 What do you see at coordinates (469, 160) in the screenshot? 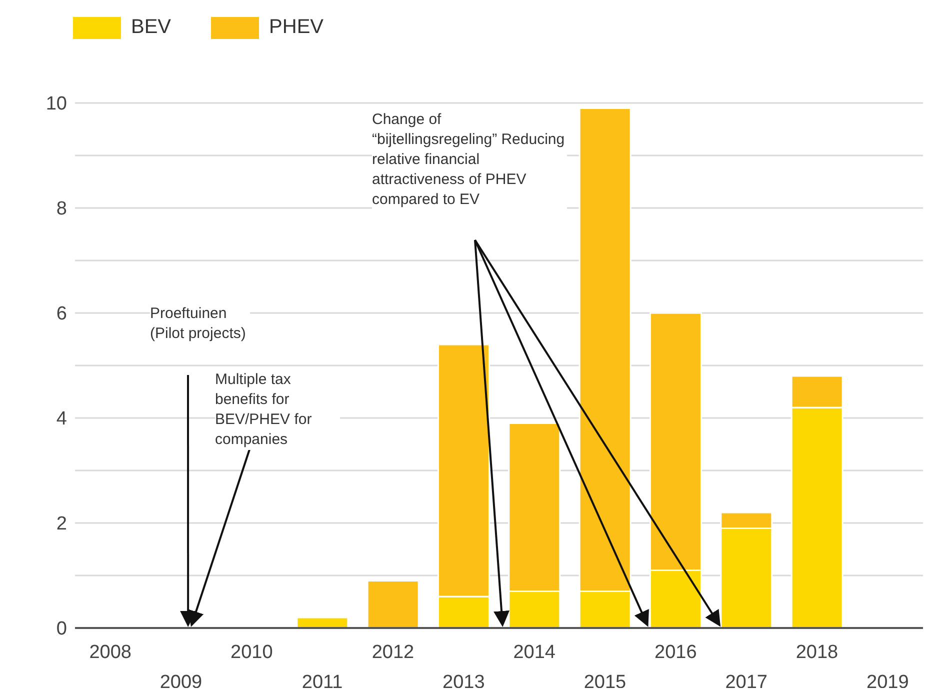
I see `annotation: Change of “bijtellingsregeling” Reducing relative financial attractiveness of PHEV compared to EV` at bounding box center [469, 160].